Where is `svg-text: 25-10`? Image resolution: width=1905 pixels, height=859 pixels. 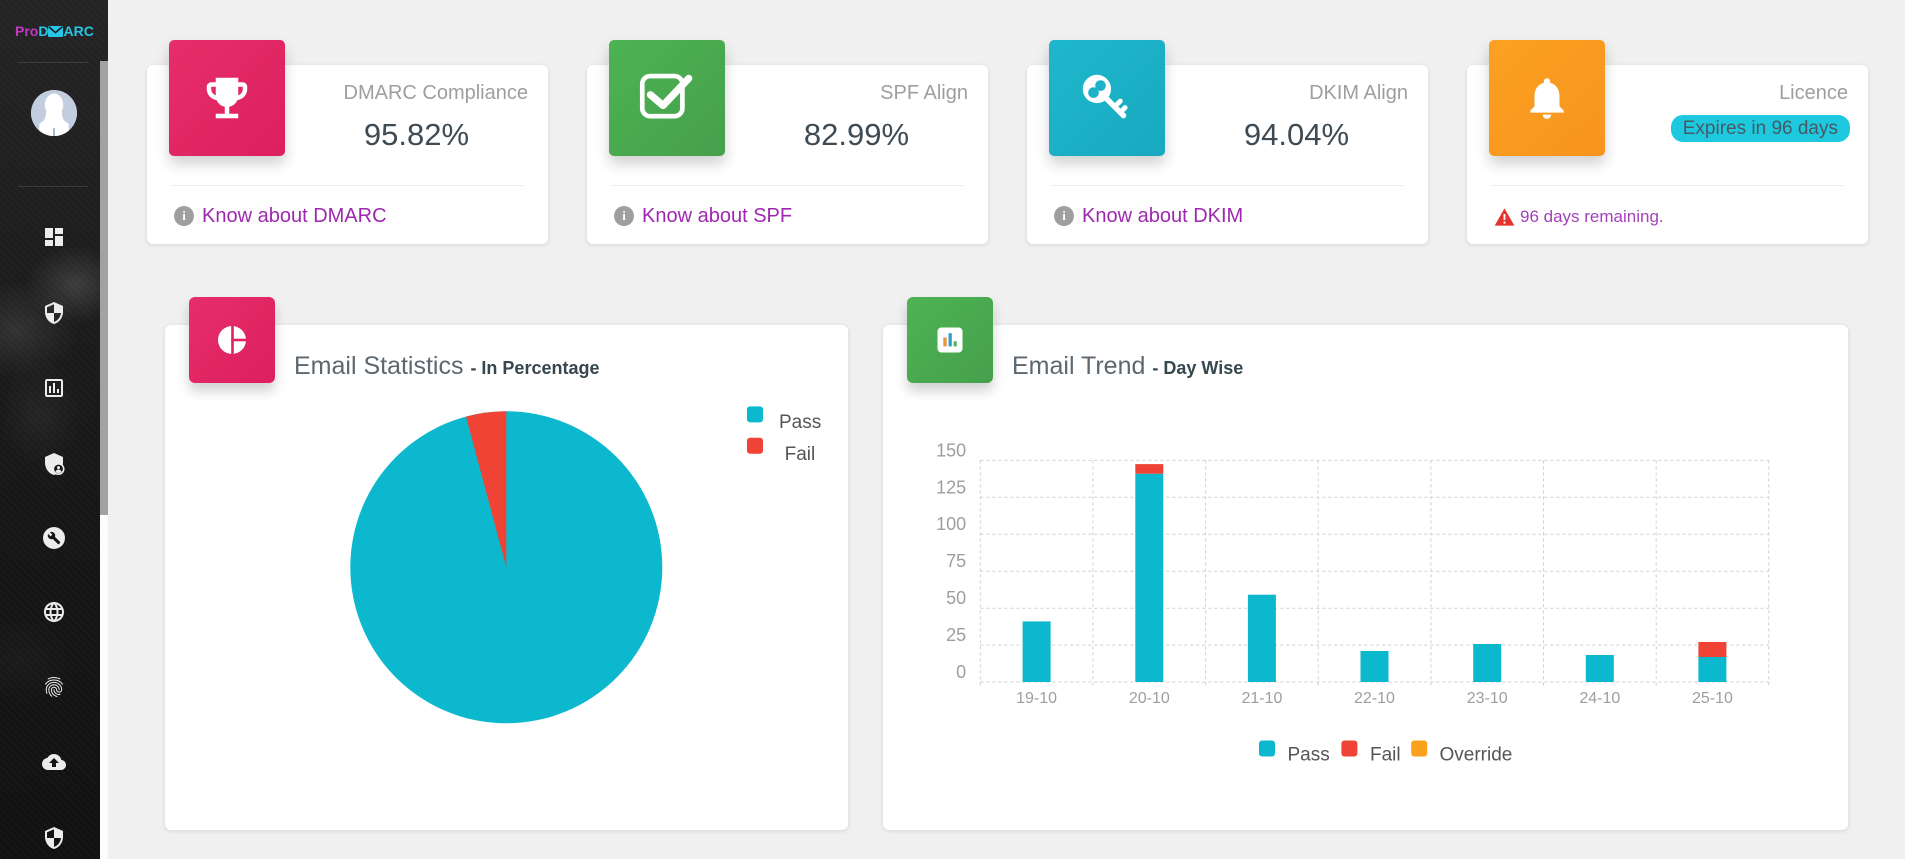
svg-text: 25-10 is located at coordinates (1712, 698).